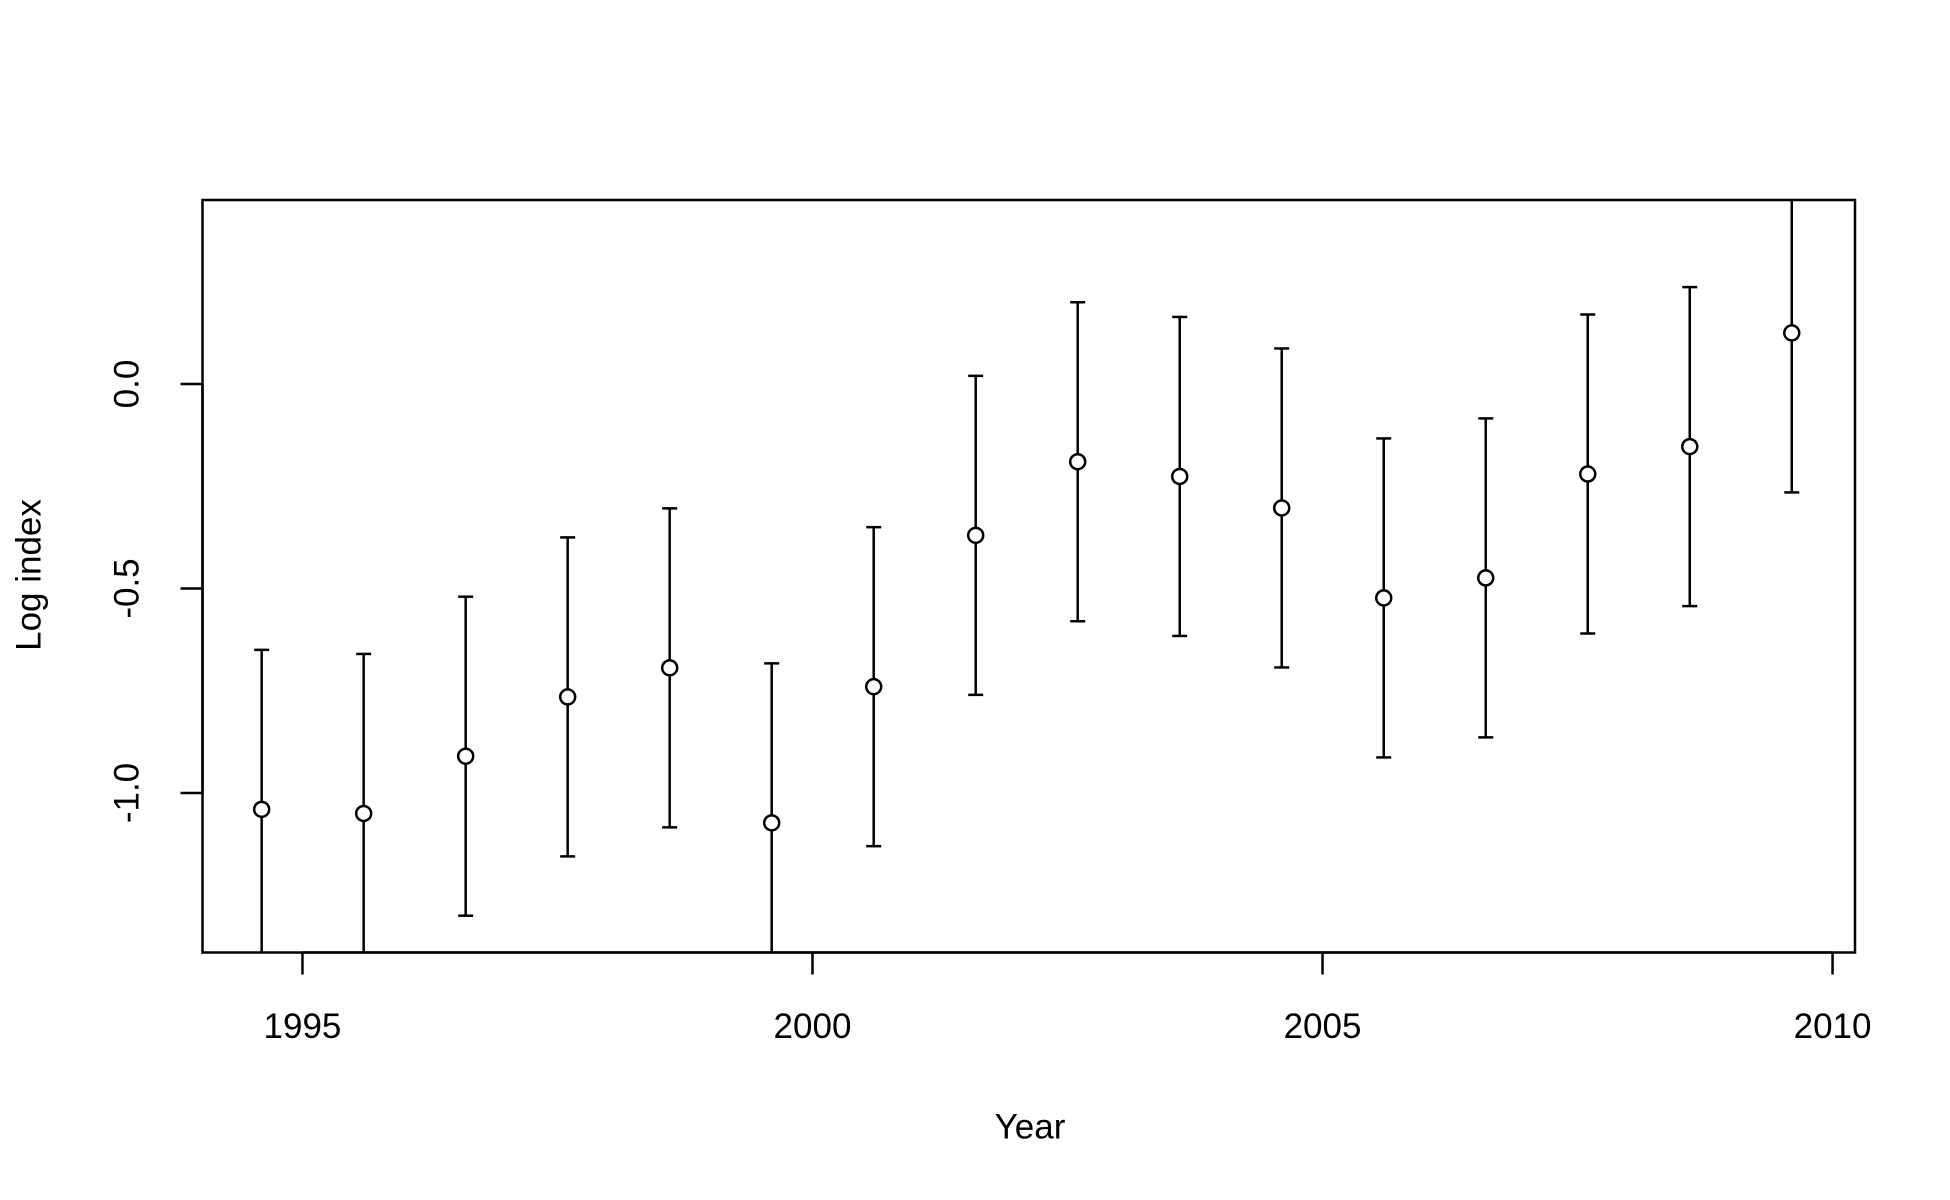  Describe the element at coordinates (1833, 1026) in the screenshot. I see `x-tick-label: 2010` at that location.